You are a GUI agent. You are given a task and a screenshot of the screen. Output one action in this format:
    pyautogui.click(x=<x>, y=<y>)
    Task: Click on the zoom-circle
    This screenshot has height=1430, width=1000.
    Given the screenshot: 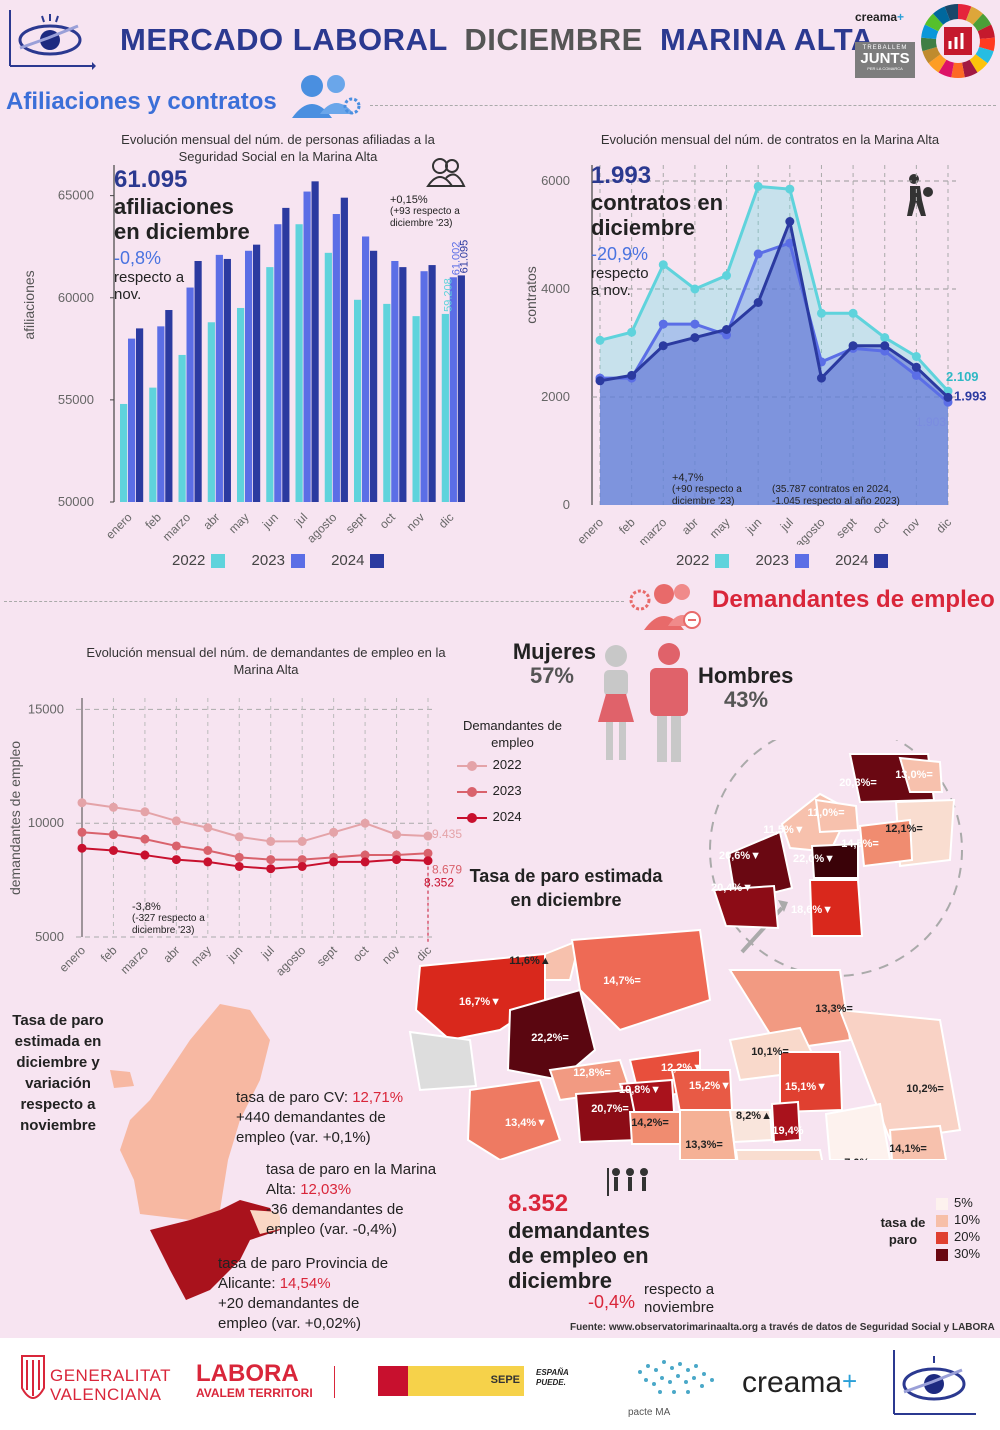 What is the action you would take?
    pyautogui.click(x=836, y=858)
    